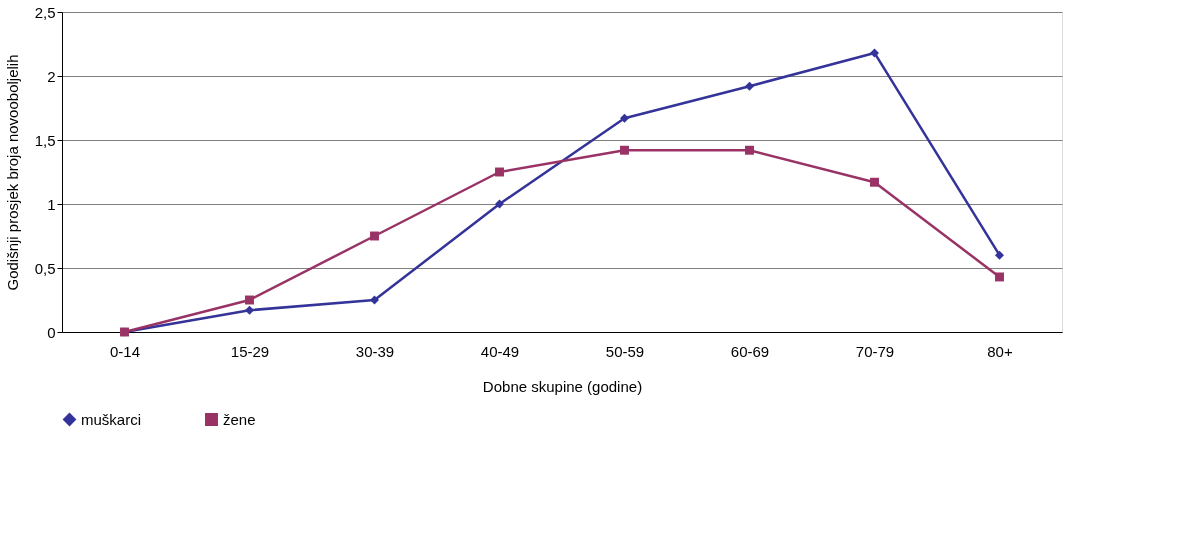 This screenshot has width=1186, height=542. Describe the element at coordinates (51, 76) in the screenshot. I see `y-tick-label: 2` at that location.